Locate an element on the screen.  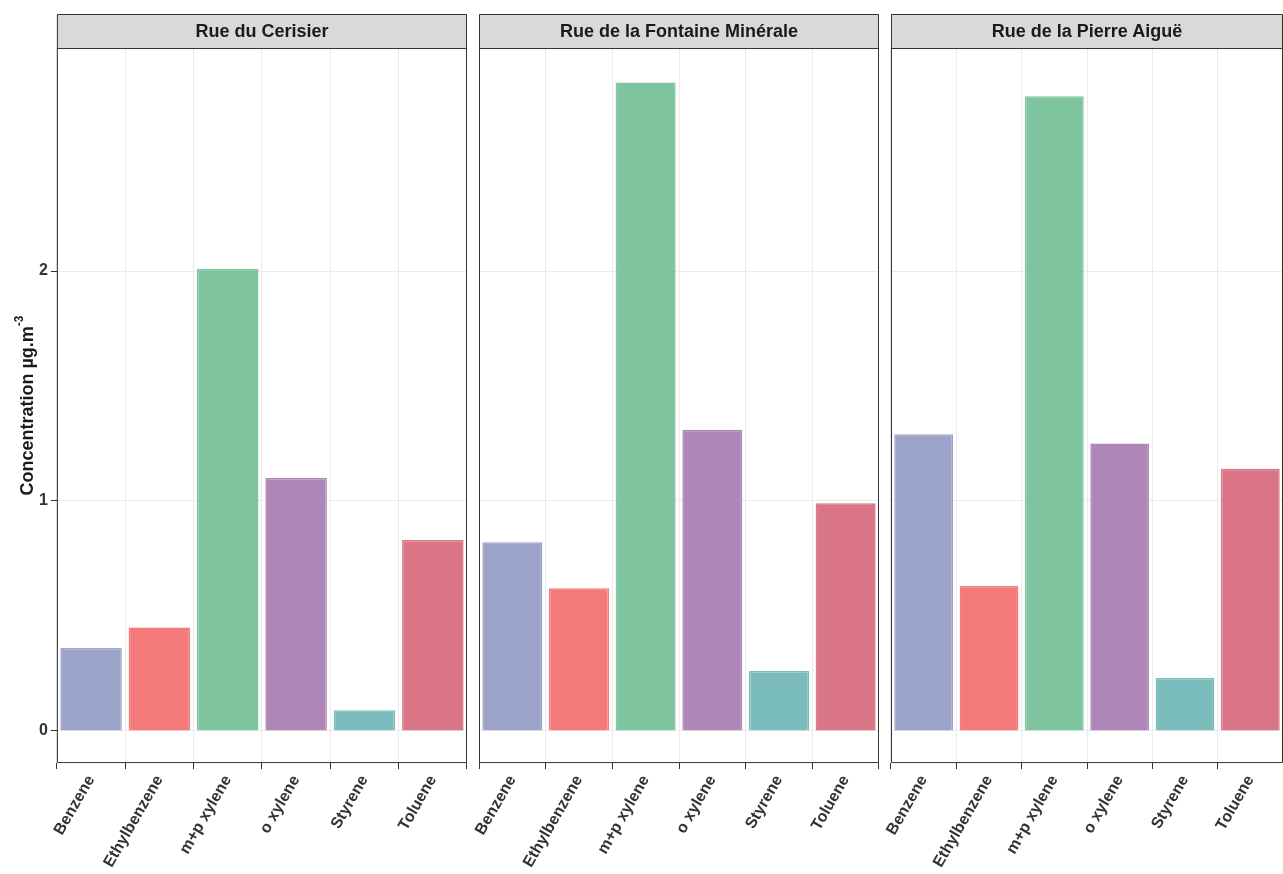
chart-title: Rue du Cerisier is located at coordinates (262, 30).